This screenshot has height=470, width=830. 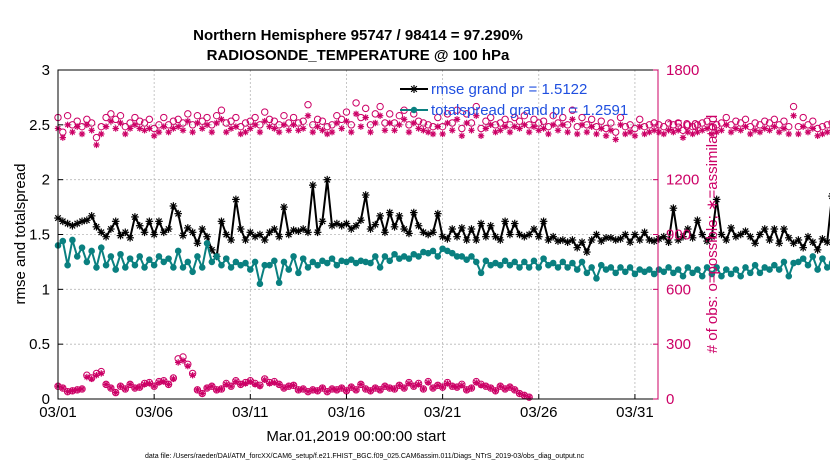 I want to click on chart-title-line2: RADIOSONDE_TEMPERATURE @ 100 hPa, so click(x=358, y=55).